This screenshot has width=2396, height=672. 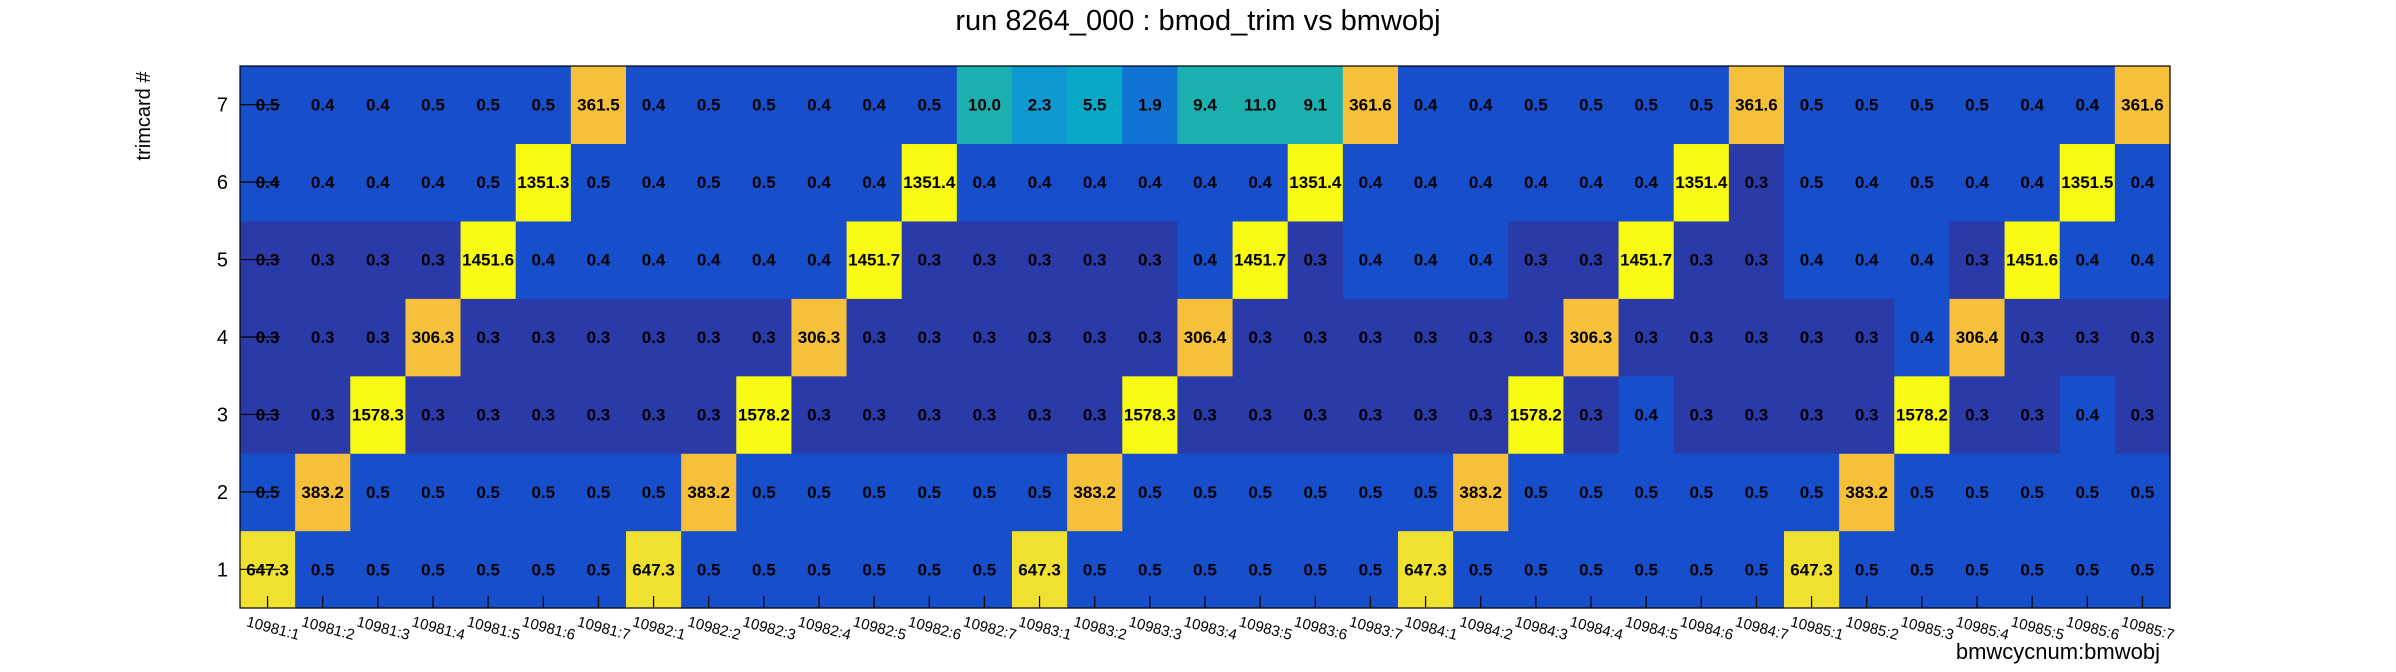 What do you see at coordinates (708, 492) in the screenshot?
I see `cell-value-label: 383.2` at bounding box center [708, 492].